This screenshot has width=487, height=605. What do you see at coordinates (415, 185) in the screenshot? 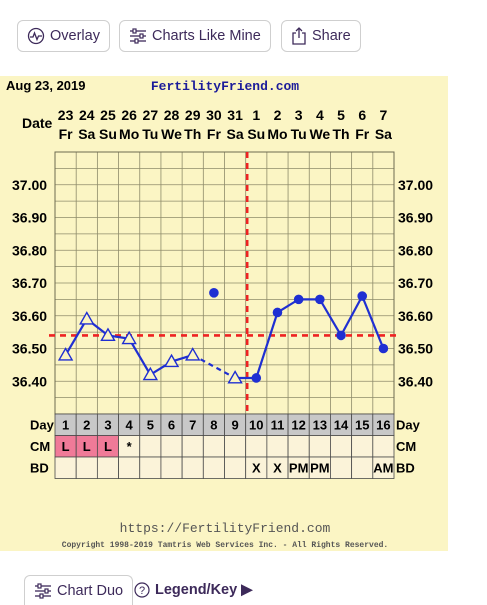
I see `y-tick-label-right: 37.00` at bounding box center [415, 185].